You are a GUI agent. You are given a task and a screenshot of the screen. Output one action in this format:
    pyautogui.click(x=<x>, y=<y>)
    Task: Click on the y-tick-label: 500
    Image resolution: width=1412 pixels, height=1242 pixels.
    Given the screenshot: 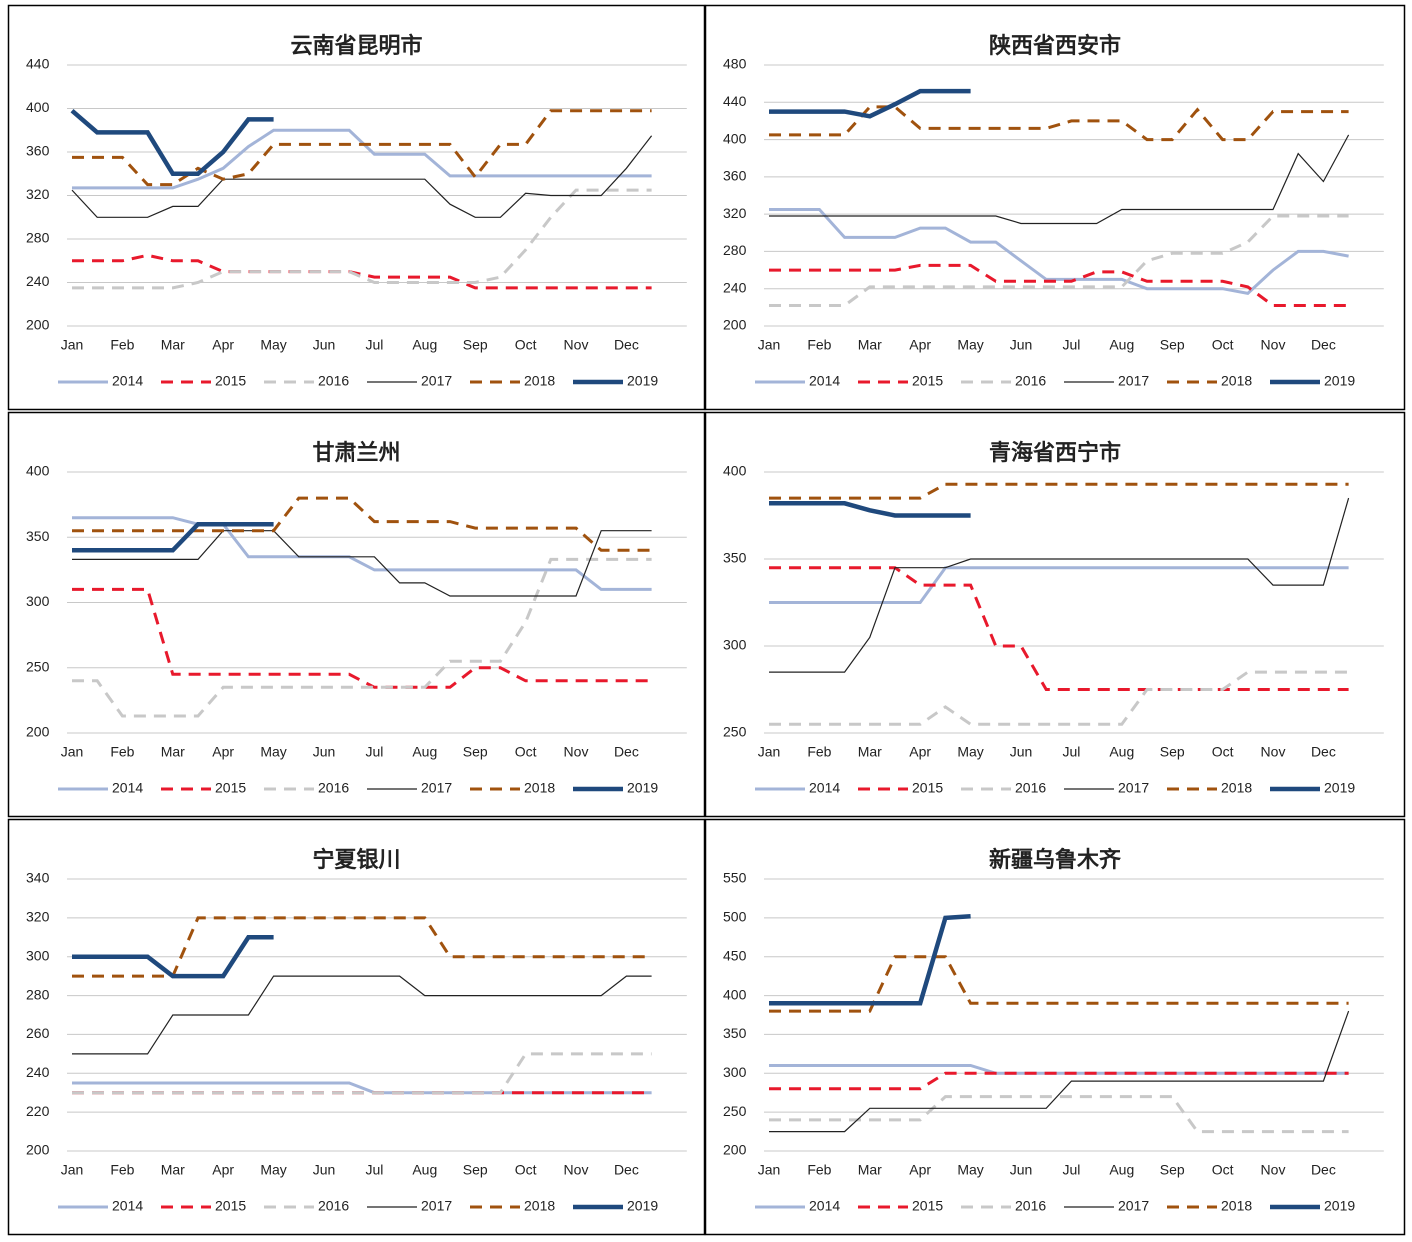 What is the action you would take?
    pyautogui.click(x=735, y=917)
    